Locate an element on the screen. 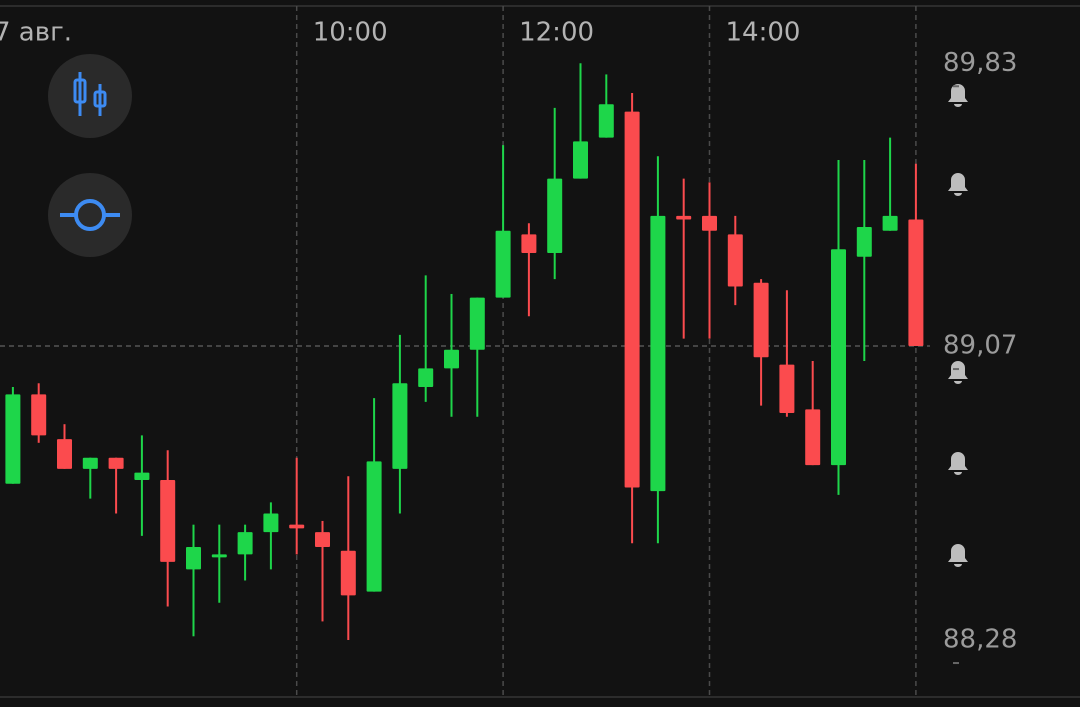 This screenshot has height=707, width=1080. y-tick-label: 89,83 is located at coordinates (980, 63).